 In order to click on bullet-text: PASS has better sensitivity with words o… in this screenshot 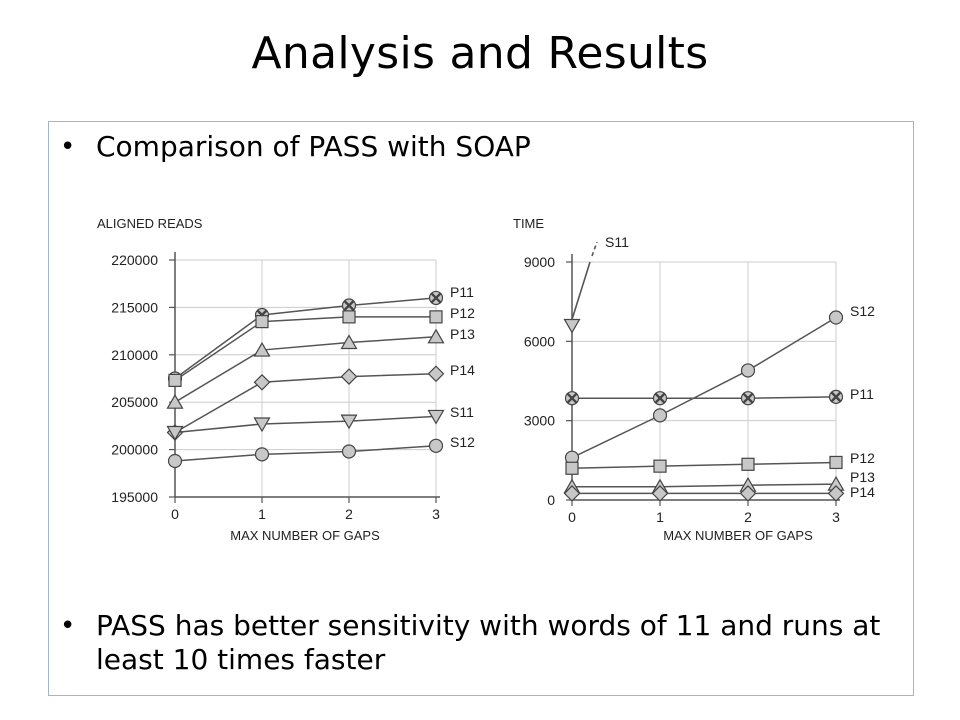, I will do `click(491, 643)`.